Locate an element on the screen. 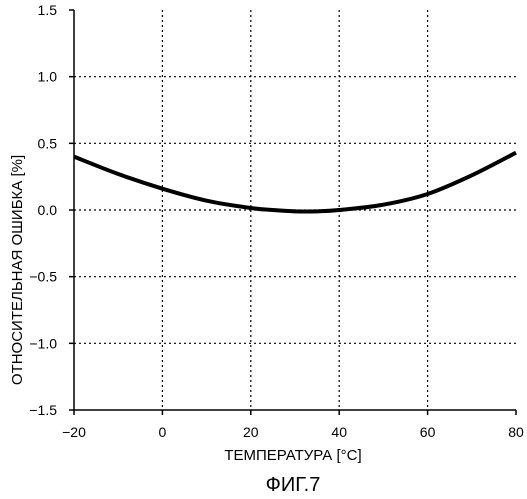 The width and height of the screenshot is (527, 499). y-tick-label-4: −0.5 is located at coordinates (43, 277).